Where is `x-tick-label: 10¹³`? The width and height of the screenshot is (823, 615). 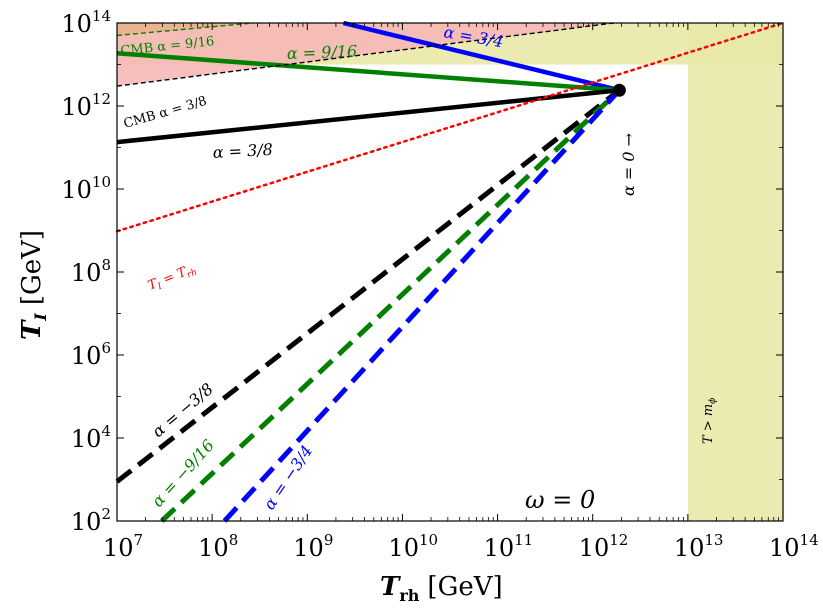
x-tick-label: 10¹³ is located at coordinates (699, 546).